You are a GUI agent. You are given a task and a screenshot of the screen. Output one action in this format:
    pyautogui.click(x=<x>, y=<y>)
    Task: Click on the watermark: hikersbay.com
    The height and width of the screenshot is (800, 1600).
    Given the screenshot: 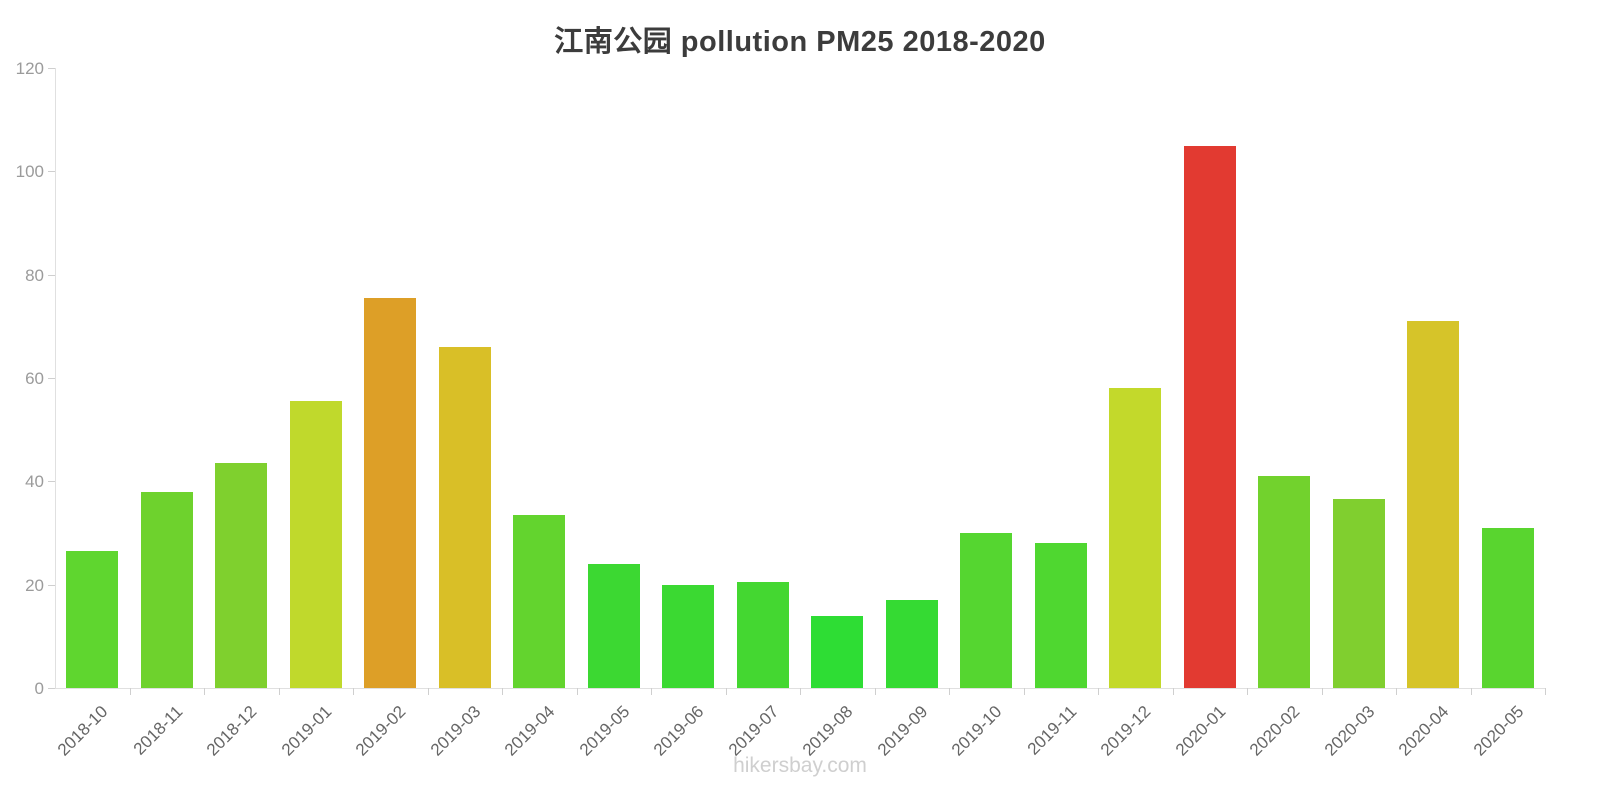 What is the action you would take?
    pyautogui.click(x=800, y=765)
    